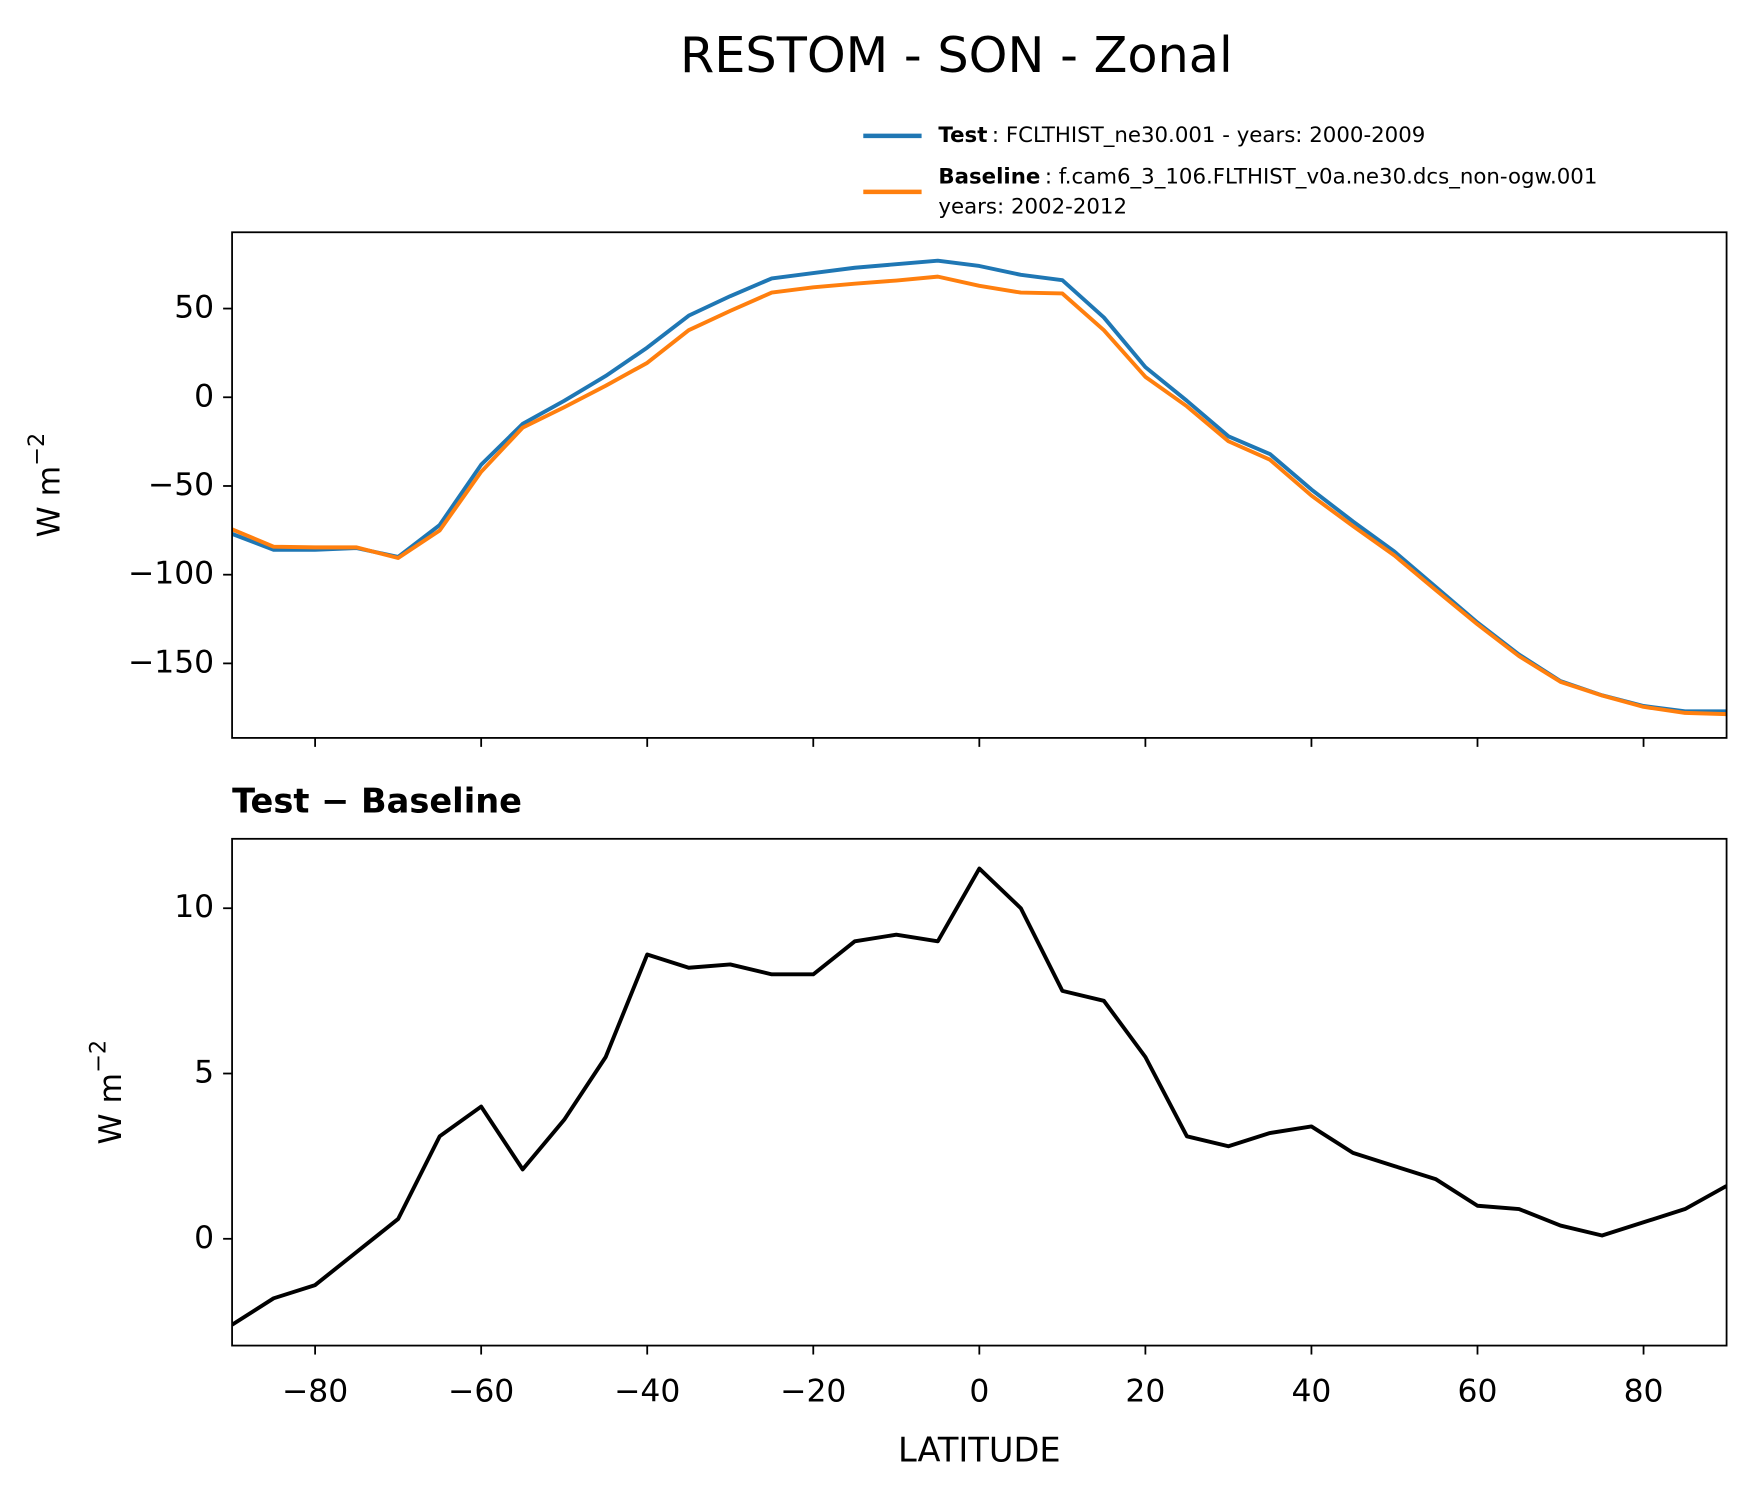 The height and width of the screenshot is (1496, 1749). I want to click on y-tick-label: 5, so click(204, 1073).